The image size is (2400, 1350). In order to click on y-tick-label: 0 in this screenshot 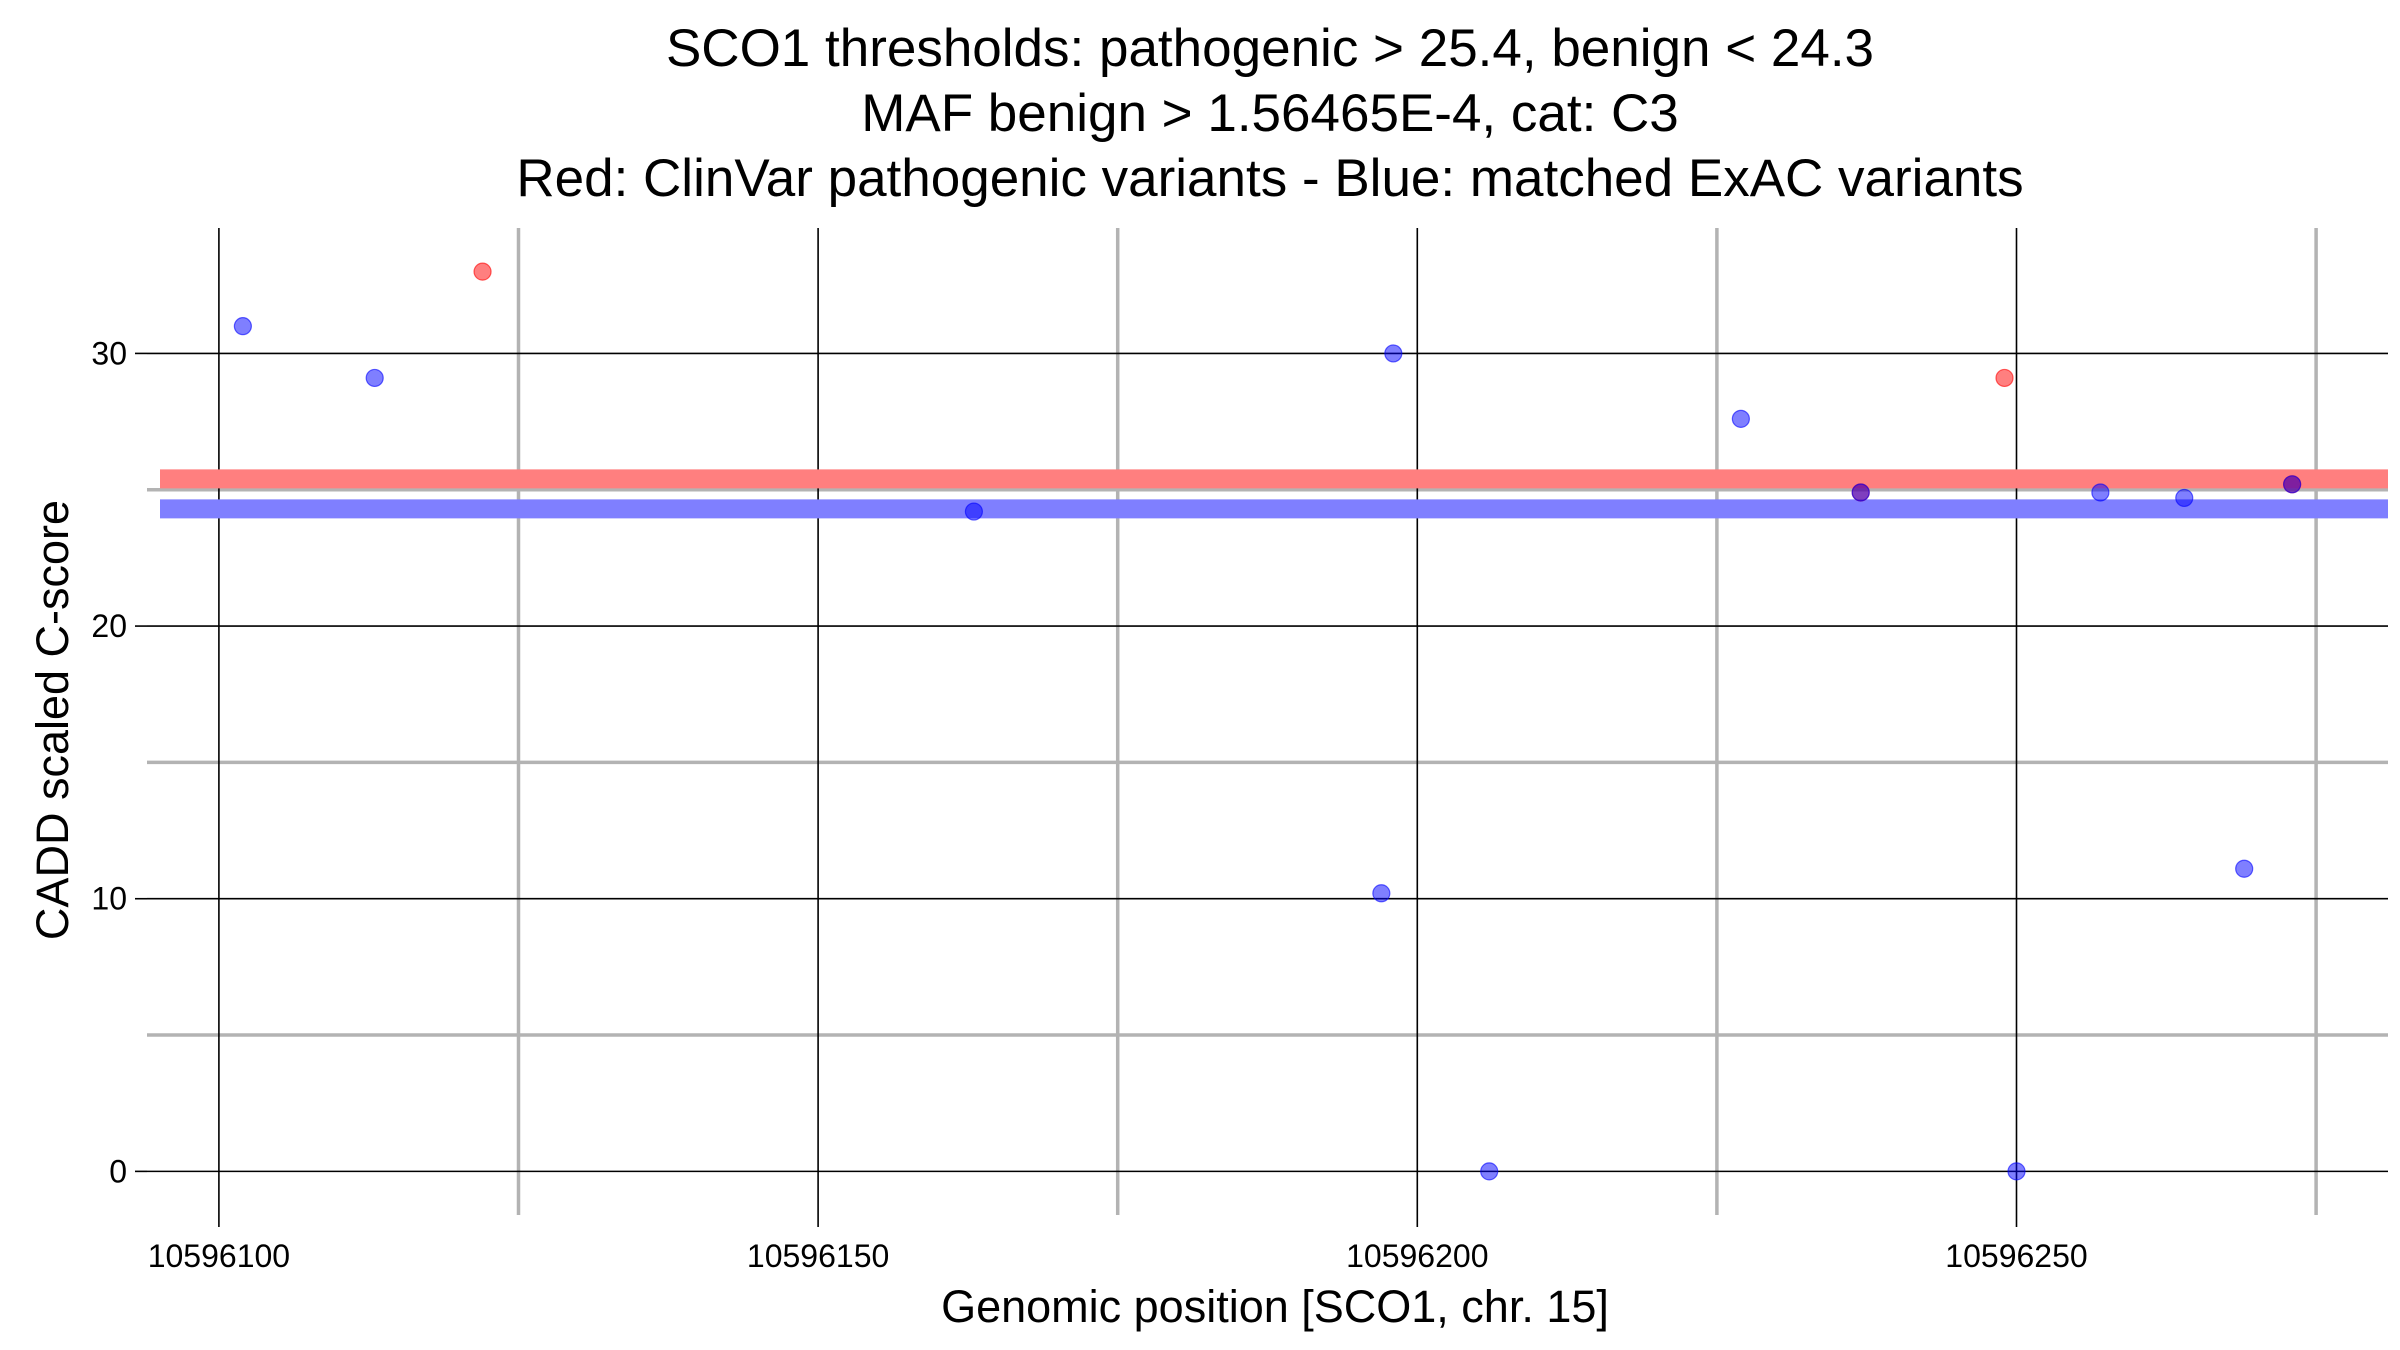, I will do `click(118, 1171)`.